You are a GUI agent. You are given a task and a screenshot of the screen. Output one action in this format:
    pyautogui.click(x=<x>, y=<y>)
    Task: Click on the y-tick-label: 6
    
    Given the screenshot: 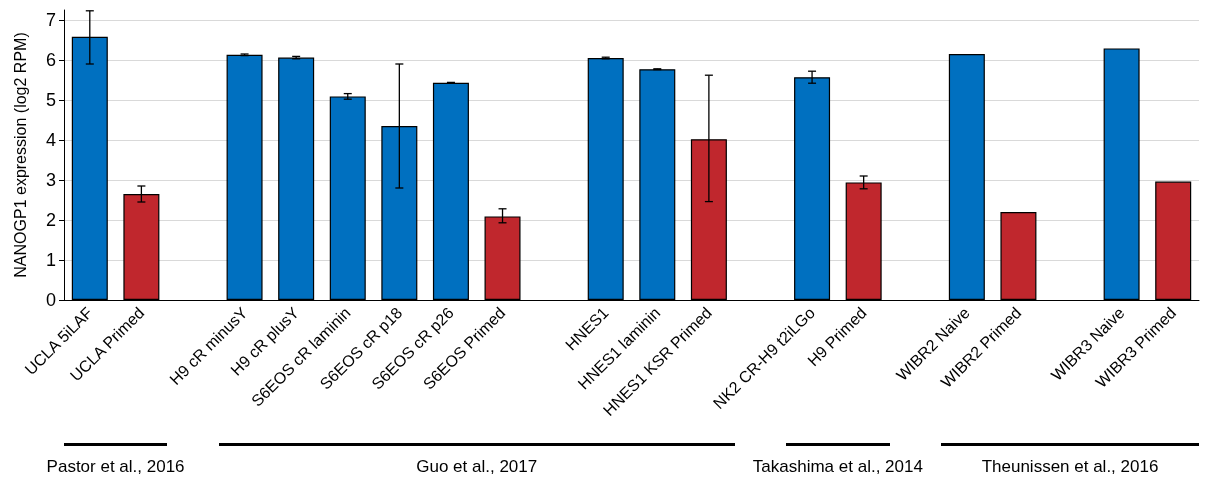 What is the action you would take?
    pyautogui.click(x=50, y=60)
    